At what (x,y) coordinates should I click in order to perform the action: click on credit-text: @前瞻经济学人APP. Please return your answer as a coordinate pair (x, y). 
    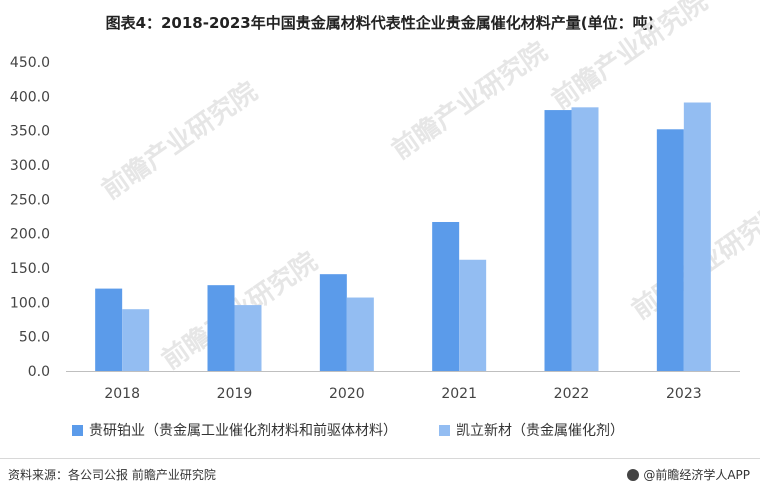
    Looking at the image, I should click on (696, 475).